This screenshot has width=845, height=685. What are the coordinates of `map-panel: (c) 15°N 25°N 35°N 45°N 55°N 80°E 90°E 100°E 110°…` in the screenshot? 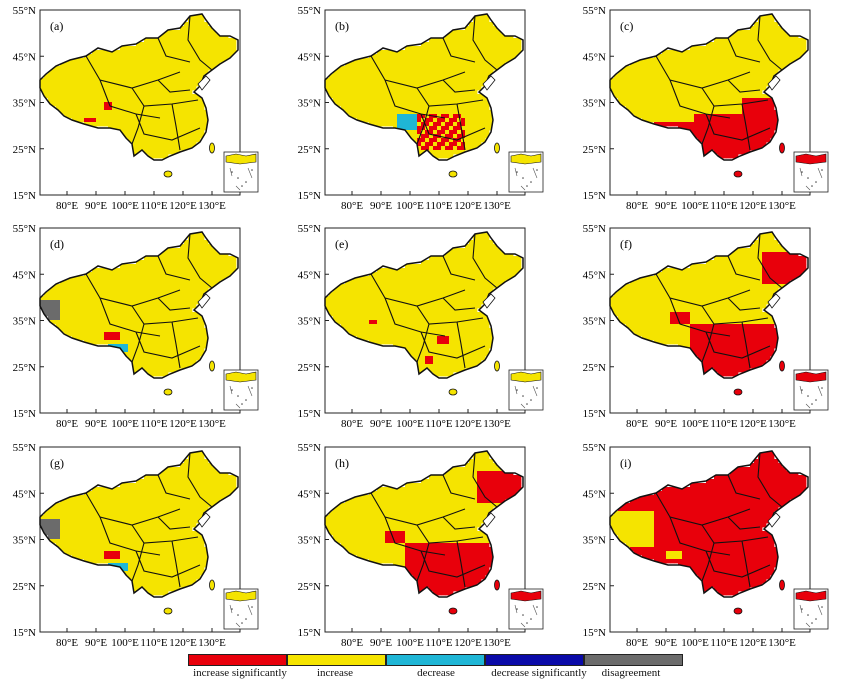 It's located at (706, 108).